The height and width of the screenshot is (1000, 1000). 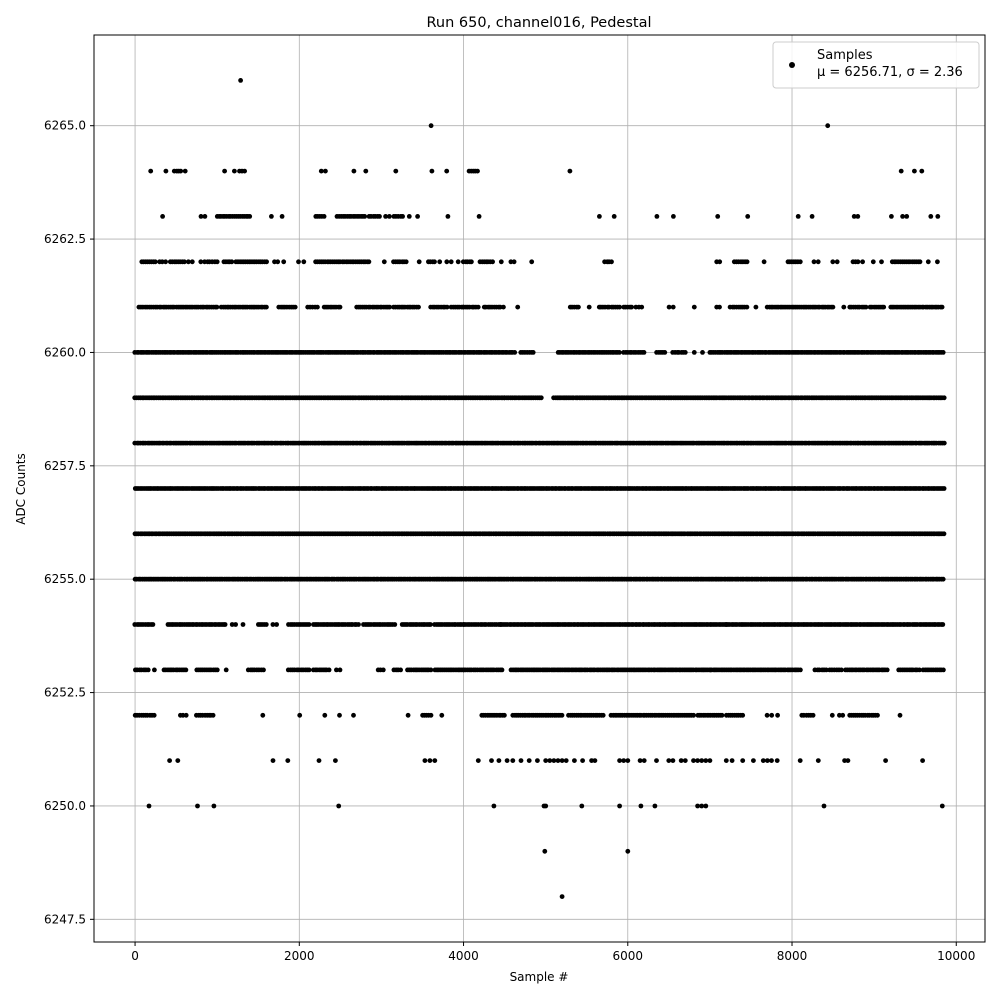 I want to click on y-tick-label: 6252.5, so click(x=65, y=693).